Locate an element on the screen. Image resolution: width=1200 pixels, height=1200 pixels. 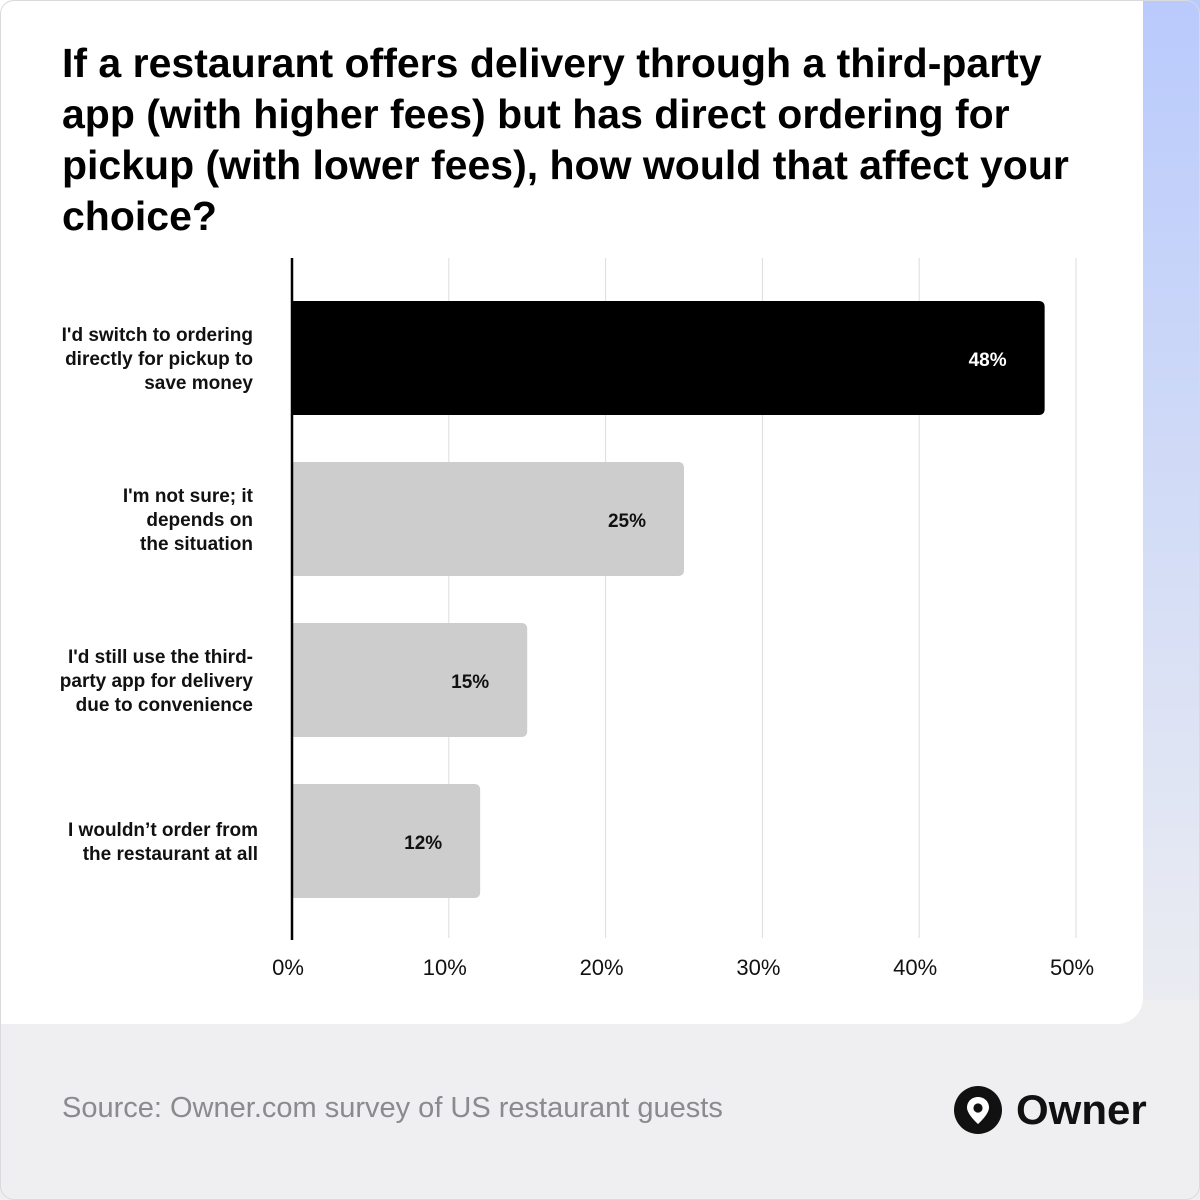
data-label: 25% is located at coordinates (627, 521).